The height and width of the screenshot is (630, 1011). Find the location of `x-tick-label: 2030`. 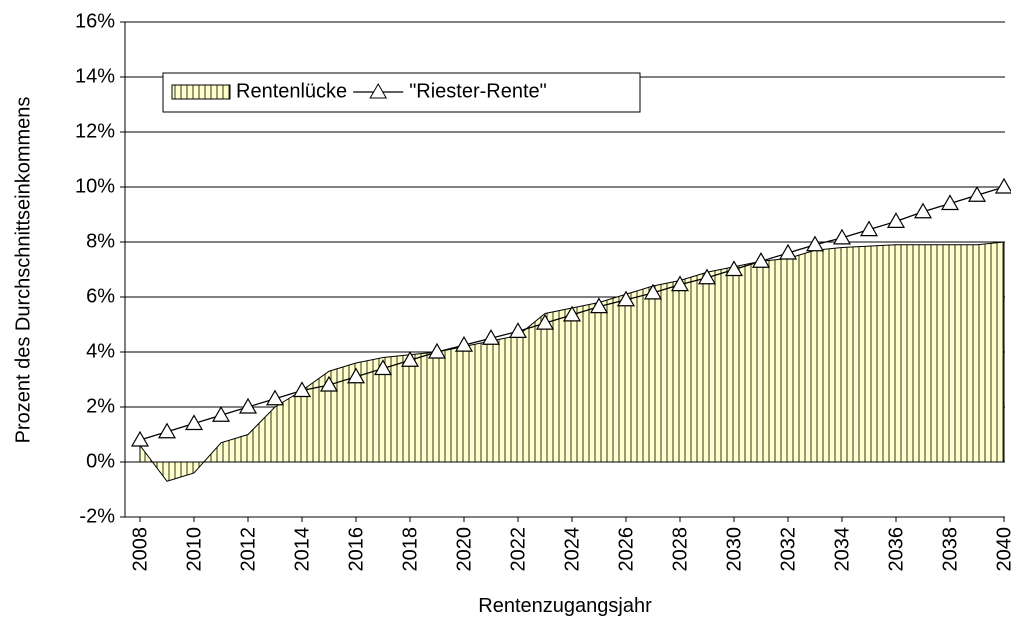

x-tick-label: 2030 is located at coordinates (734, 549).